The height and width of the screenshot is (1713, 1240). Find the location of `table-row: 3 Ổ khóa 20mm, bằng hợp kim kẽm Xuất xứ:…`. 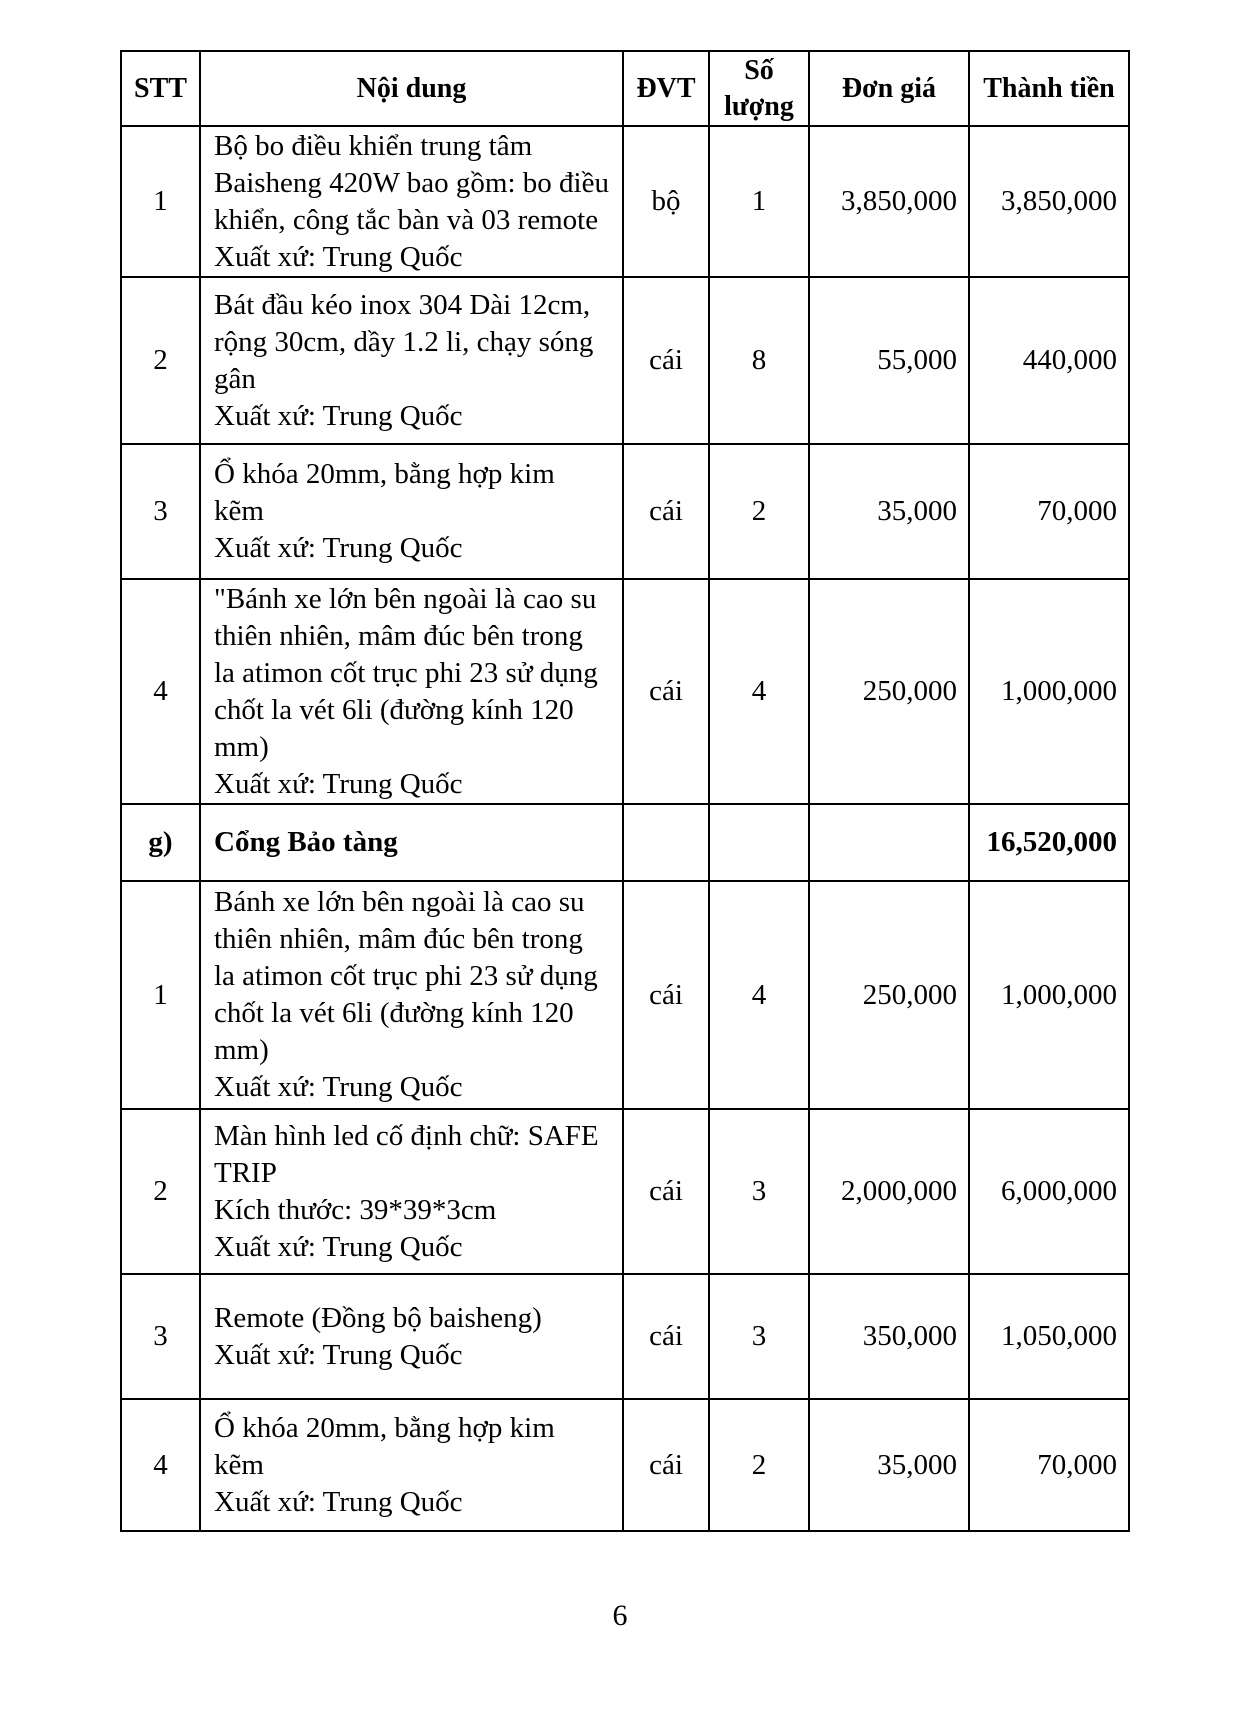

table-row: 3 Ổ khóa 20mm, bằng hợp kim kẽm Xuất xứ:… is located at coordinates (625, 511).